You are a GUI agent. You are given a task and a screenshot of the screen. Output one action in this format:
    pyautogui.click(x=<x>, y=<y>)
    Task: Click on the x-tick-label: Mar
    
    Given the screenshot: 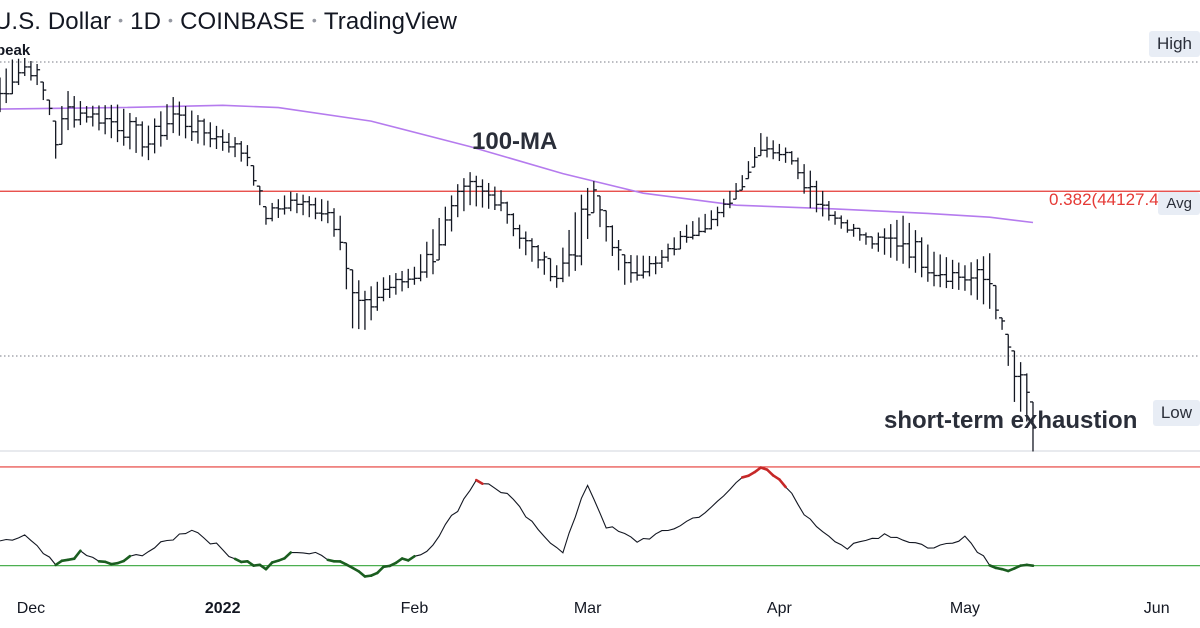 What is the action you would take?
    pyautogui.click(x=588, y=608)
    